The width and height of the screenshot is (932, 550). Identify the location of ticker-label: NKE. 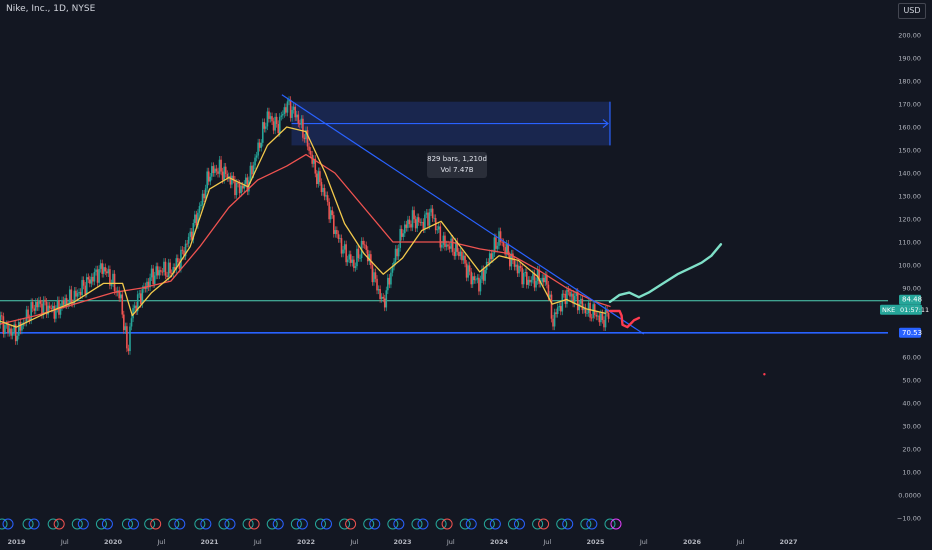
(888, 310).